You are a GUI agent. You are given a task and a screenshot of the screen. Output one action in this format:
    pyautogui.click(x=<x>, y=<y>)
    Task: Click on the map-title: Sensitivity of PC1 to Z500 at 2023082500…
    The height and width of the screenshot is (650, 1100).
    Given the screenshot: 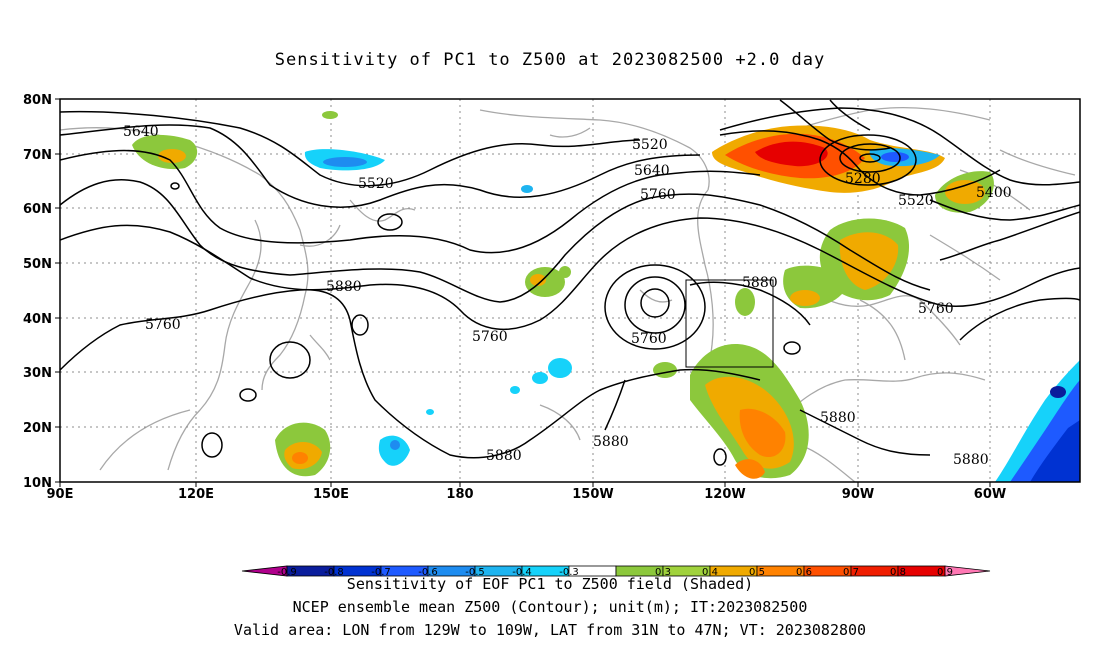 What is the action you would take?
    pyautogui.click(x=550, y=60)
    